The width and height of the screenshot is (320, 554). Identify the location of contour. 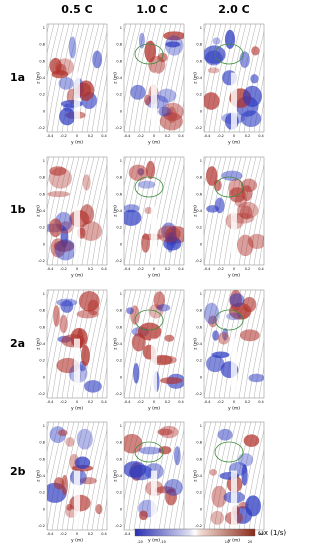
(229, 187).